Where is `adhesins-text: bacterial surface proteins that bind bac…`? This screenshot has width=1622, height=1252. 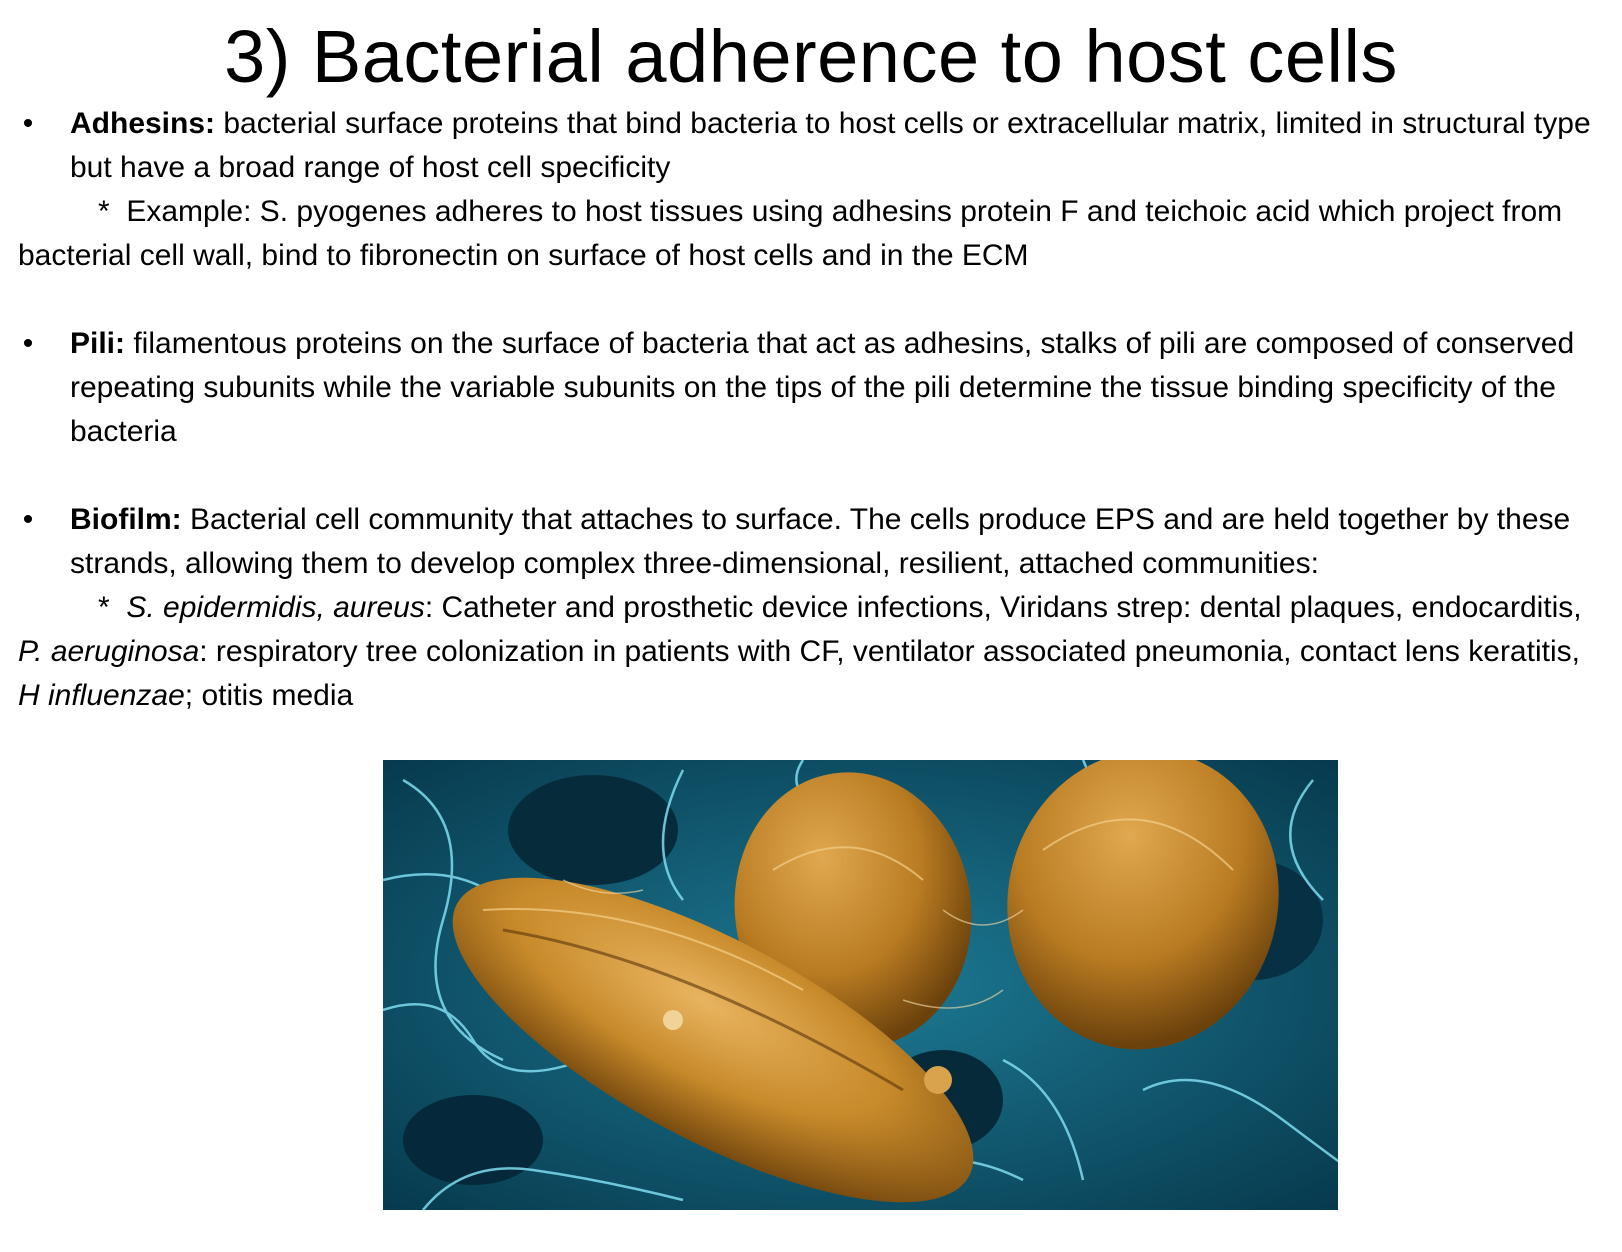
adhesins-text: bacterial surface proteins that bind bac… is located at coordinates (830, 145).